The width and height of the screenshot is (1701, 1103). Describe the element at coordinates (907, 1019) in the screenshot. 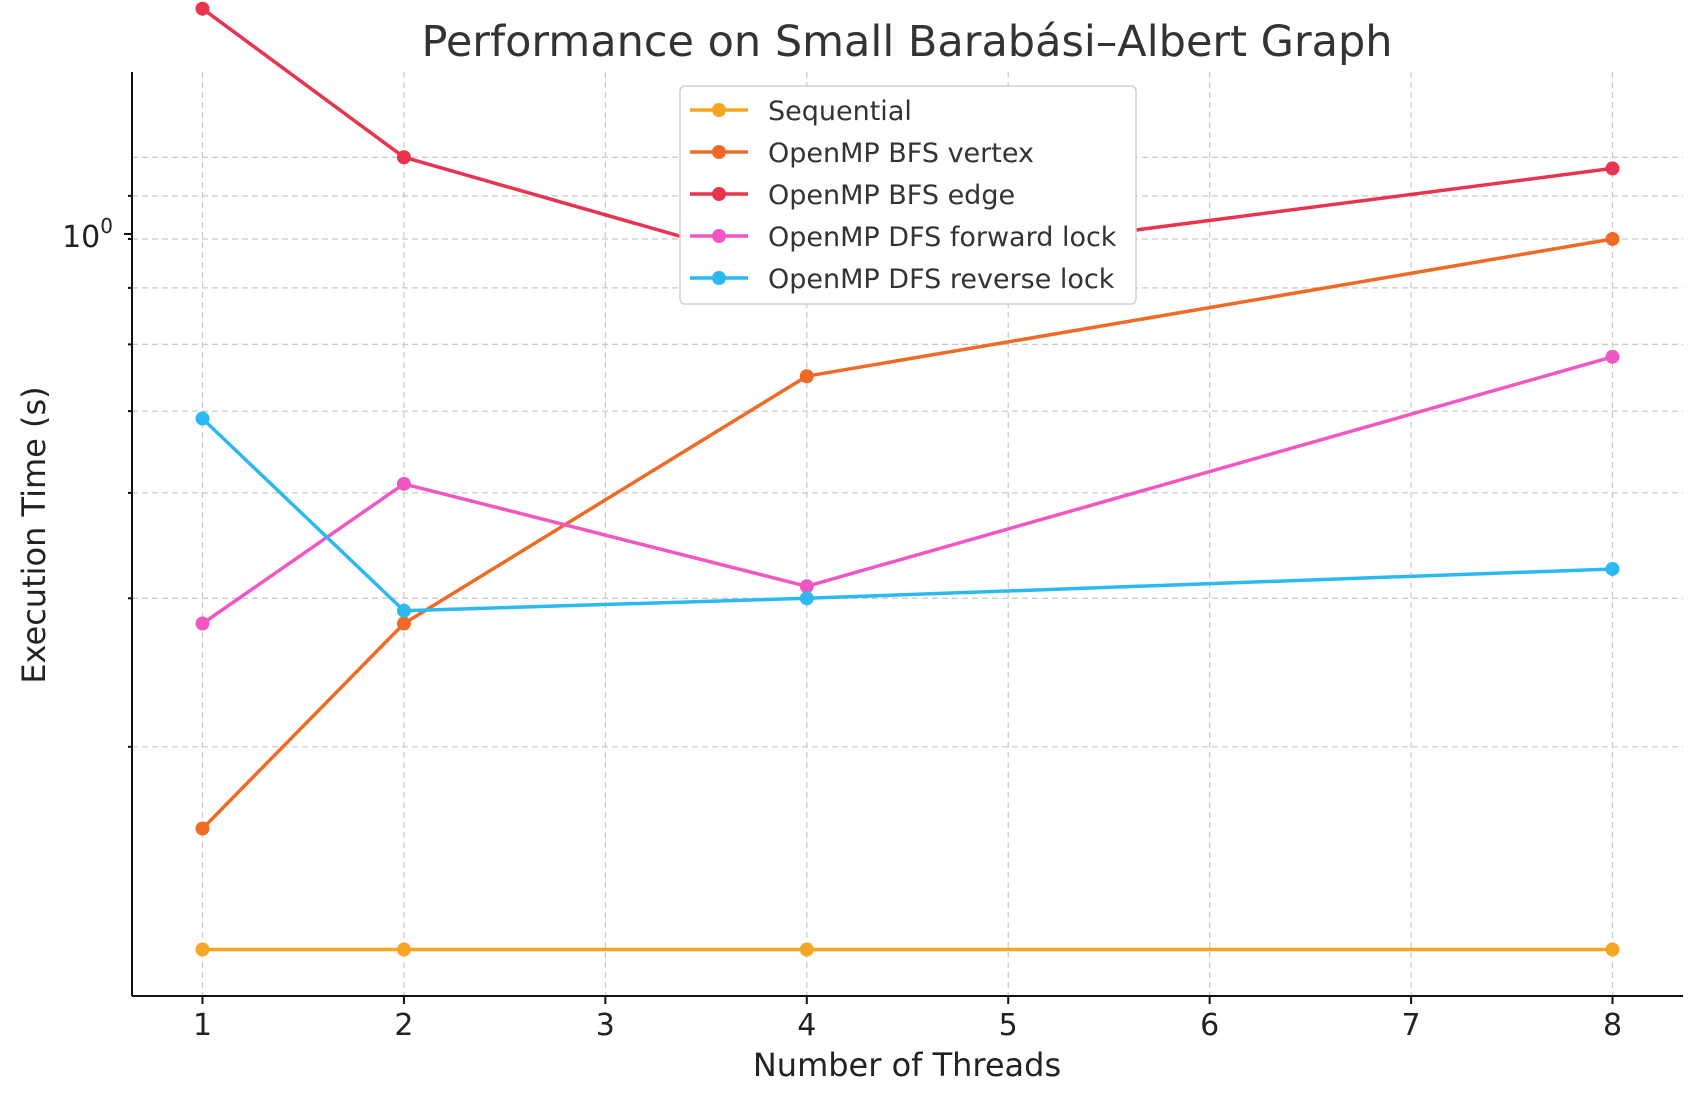

I see `x-axis-ticks: 1 2 3 4 5 6 7 8` at that location.